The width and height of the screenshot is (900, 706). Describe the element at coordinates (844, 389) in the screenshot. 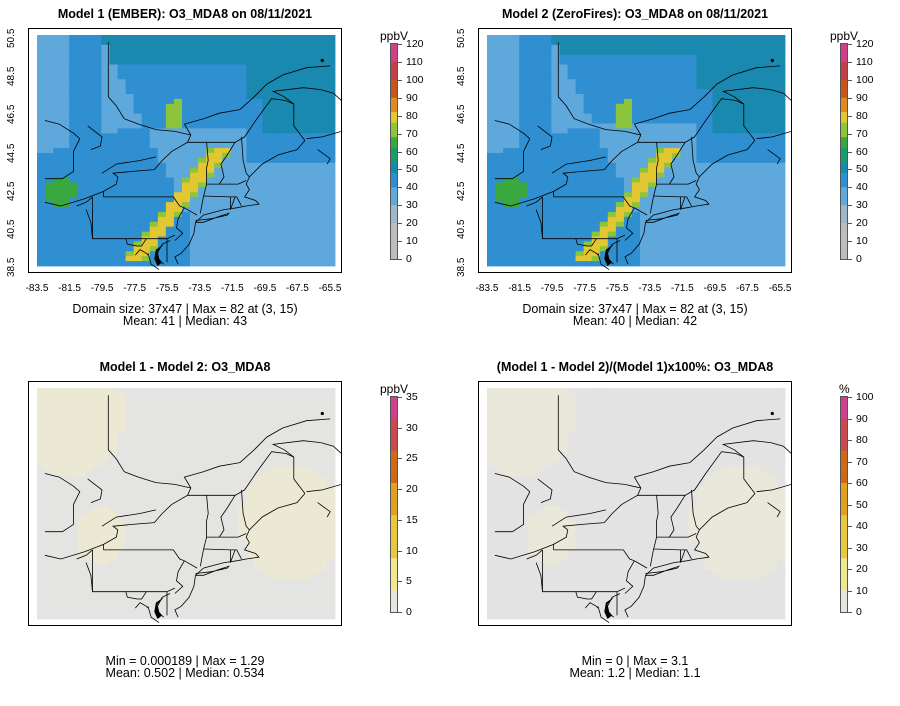

I see `colorbar-unit-label: %` at that location.